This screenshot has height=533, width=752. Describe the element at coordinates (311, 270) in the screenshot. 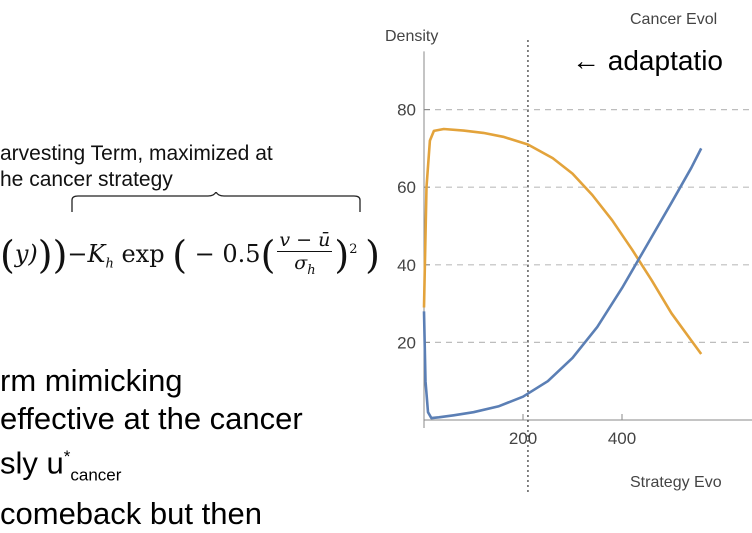

I see `formula-den-sub: h` at that location.